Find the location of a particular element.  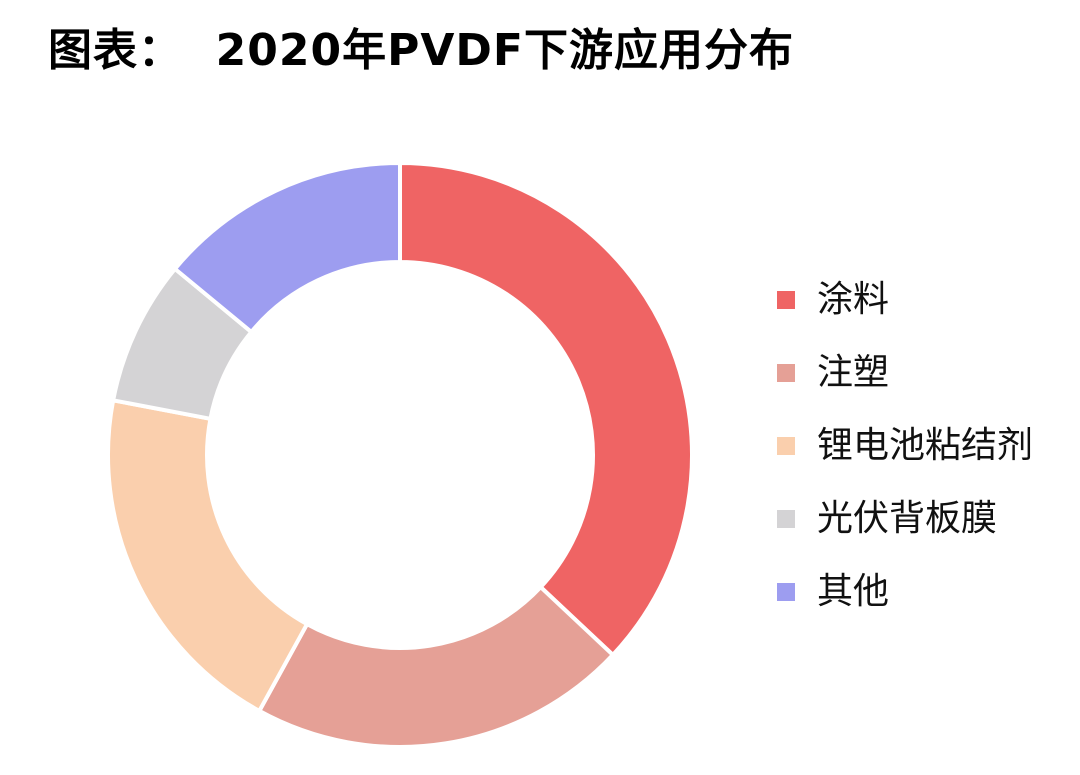

legend-item-coatings: 涂料 is located at coordinates (905, 299).